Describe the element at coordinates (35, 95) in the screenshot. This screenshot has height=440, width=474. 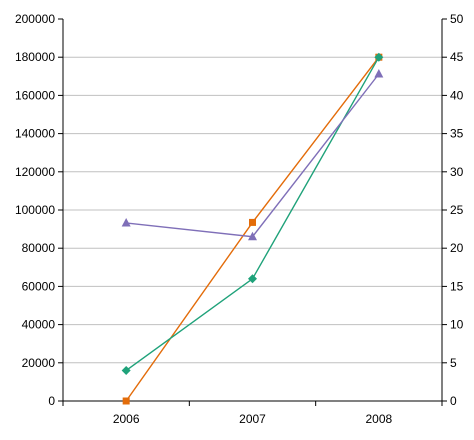
I see `left-tick-label: 160000` at that location.